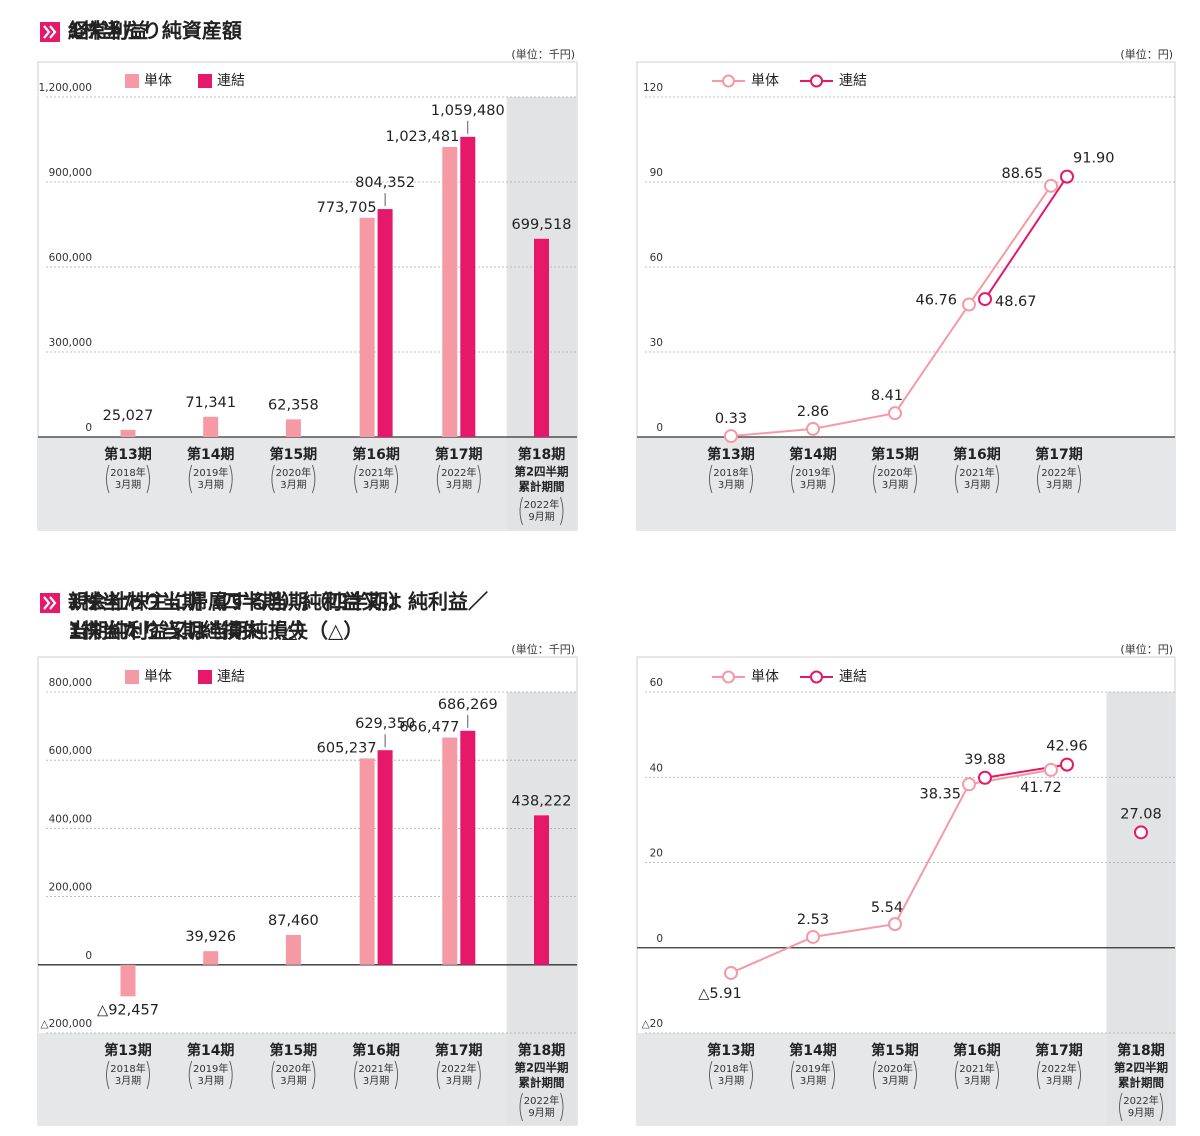 The height and width of the screenshot is (1136, 1200). What do you see at coordinates (278, 602) in the screenshot?
I see `chart-title: 親会社株主に帰属する当期（四半期）純利益／` at bounding box center [278, 602].